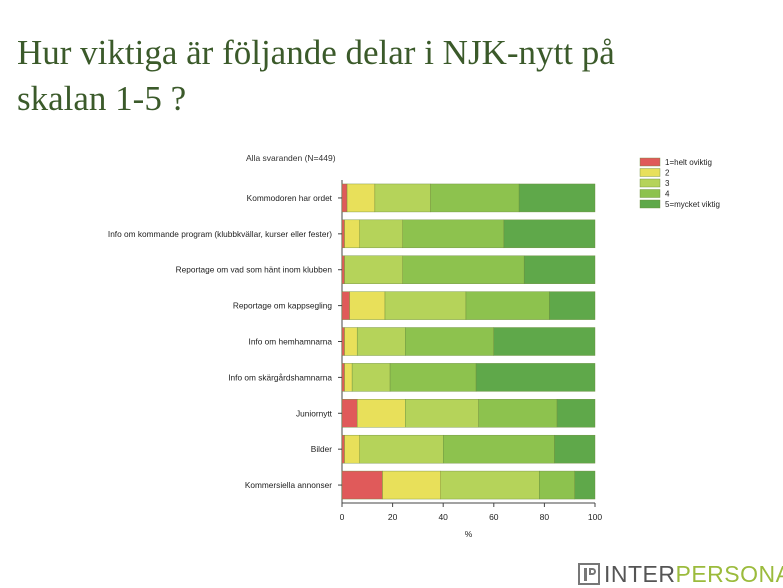 The image size is (783, 588). I want to click on x-tick-label: 0, so click(342, 517).